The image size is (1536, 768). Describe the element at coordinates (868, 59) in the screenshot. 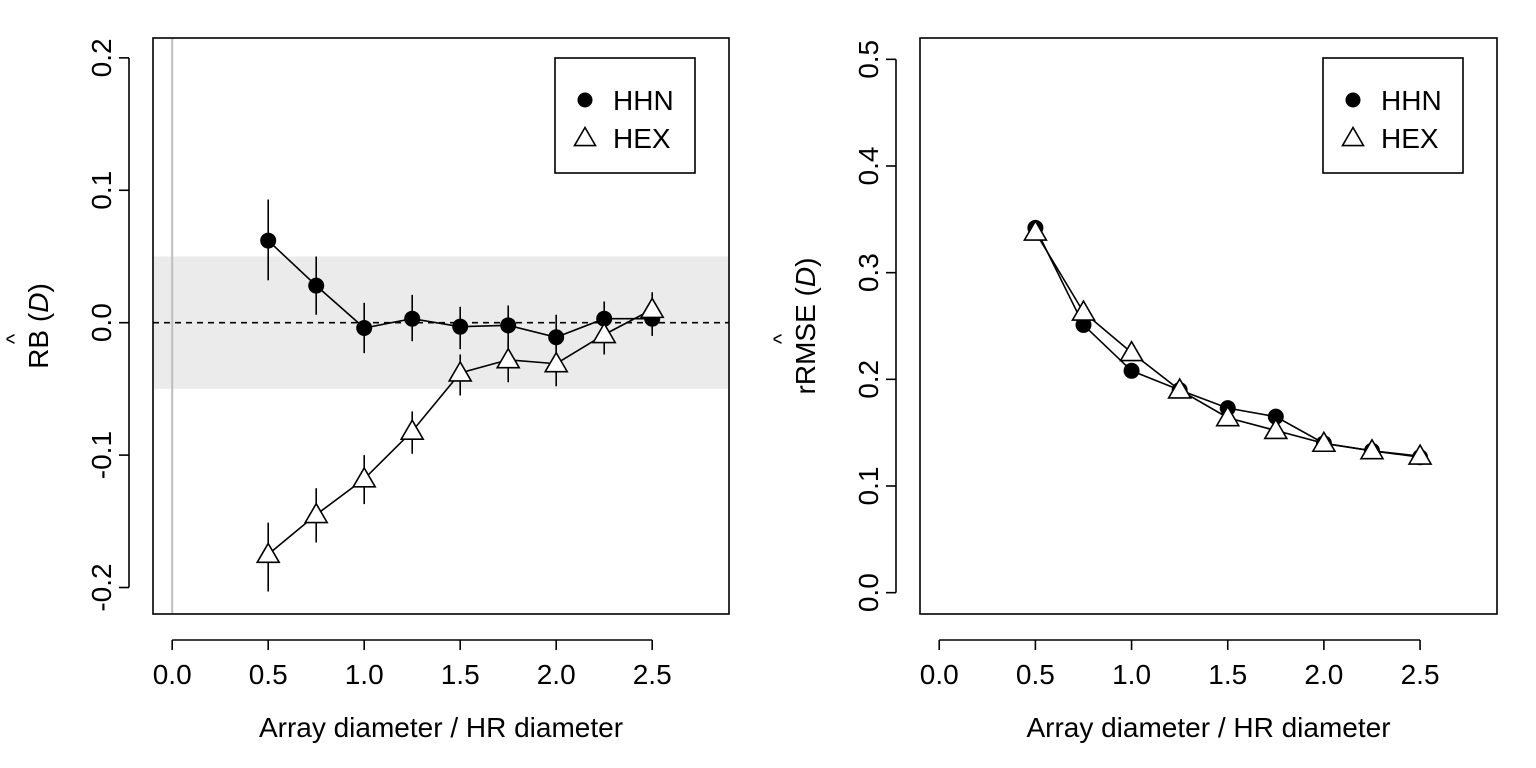

I see `y-tick-label: 0.5` at that location.